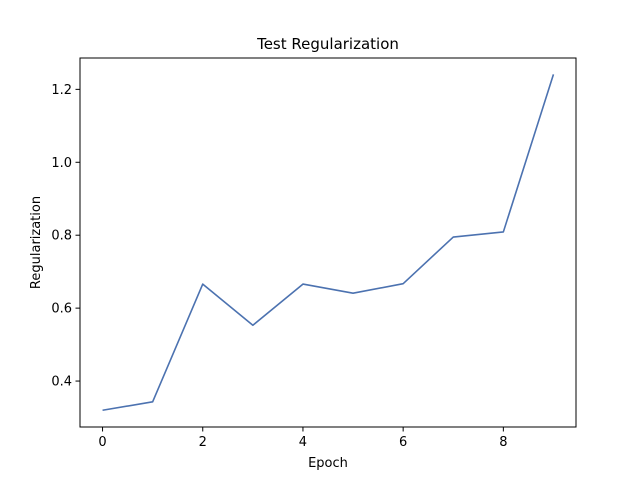  Describe the element at coordinates (203, 442) in the screenshot. I see `x-tick-label-1: 2` at that location.